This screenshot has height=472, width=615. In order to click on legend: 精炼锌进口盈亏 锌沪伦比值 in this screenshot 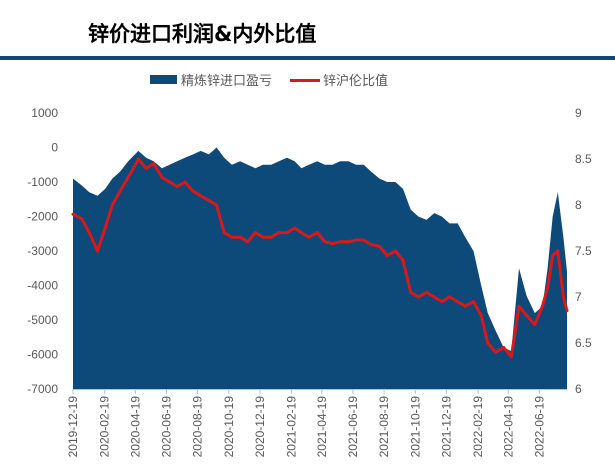, I will do `click(269, 81)`.